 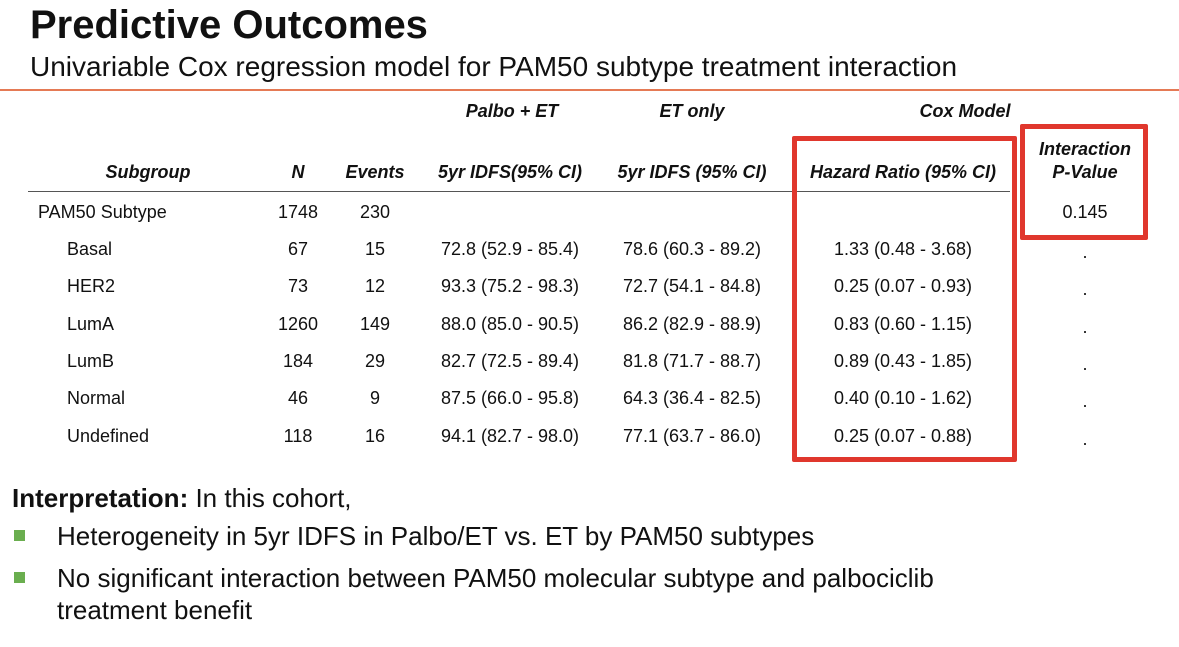 What do you see at coordinates (903, 398) in the screenshot?
I see `cell-hr: 0.40 (0.10 - 1.62)` at bounding box center [903, 398].